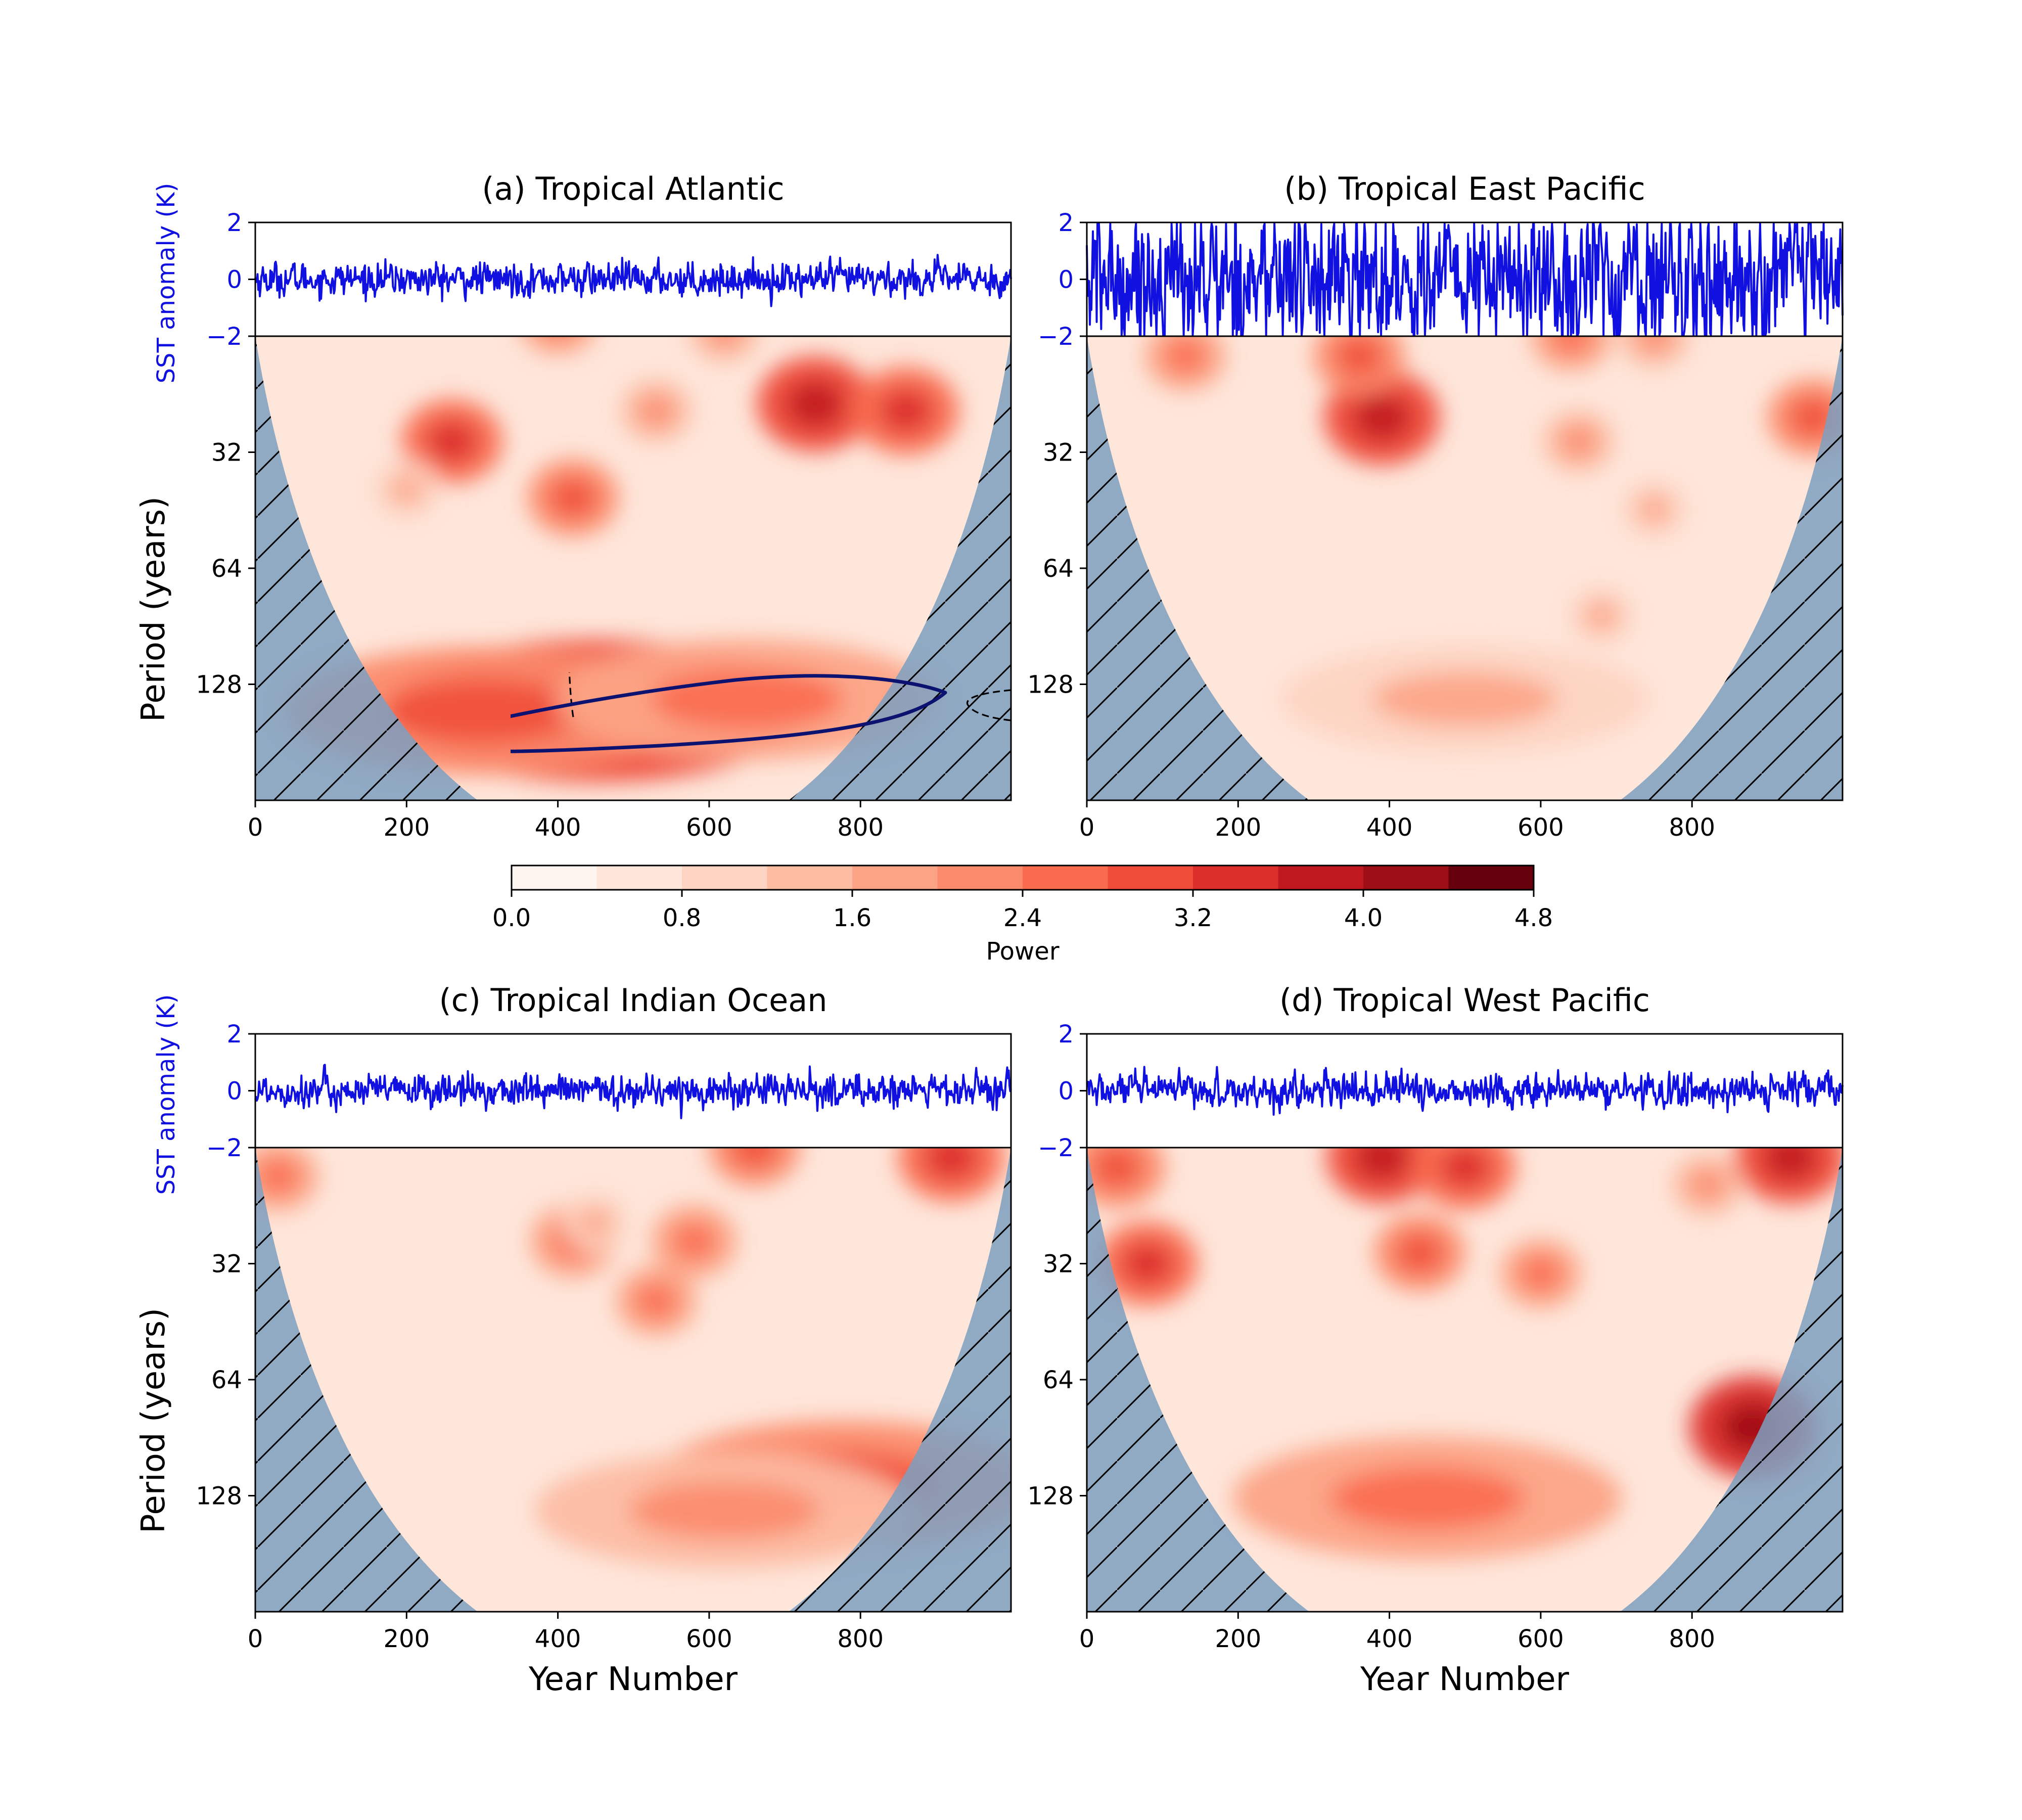  I want to click on colorbar-tick-label: 2.4, so click(1022, 918).